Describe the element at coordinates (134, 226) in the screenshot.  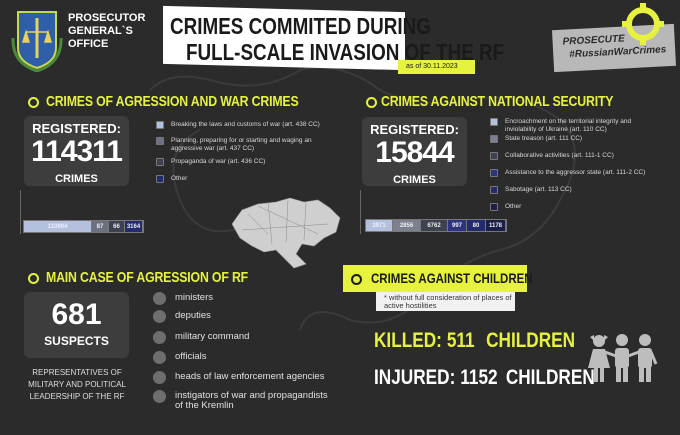
I see `bar-segment: 3164` at that location.